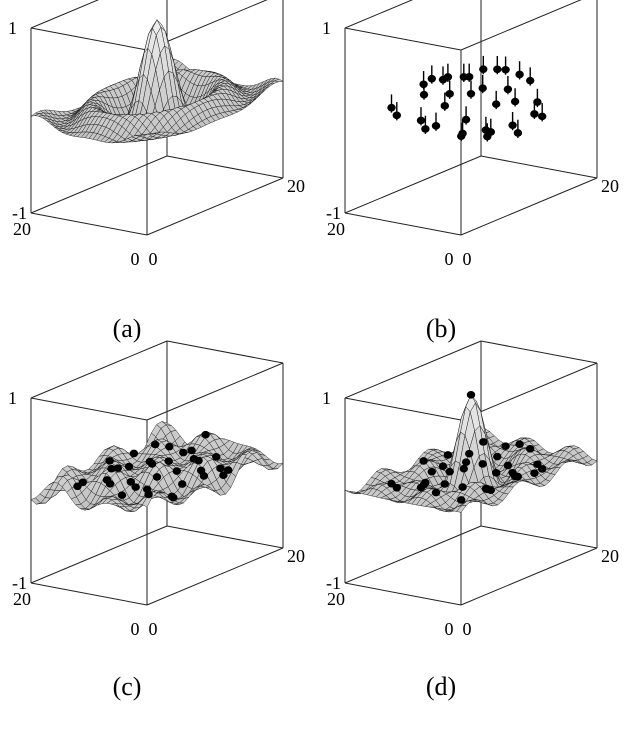  What do you see at coordinates (336, 229) in the screenshot?
I see `y-tick-far: 20` at bounding box center [336, 229].